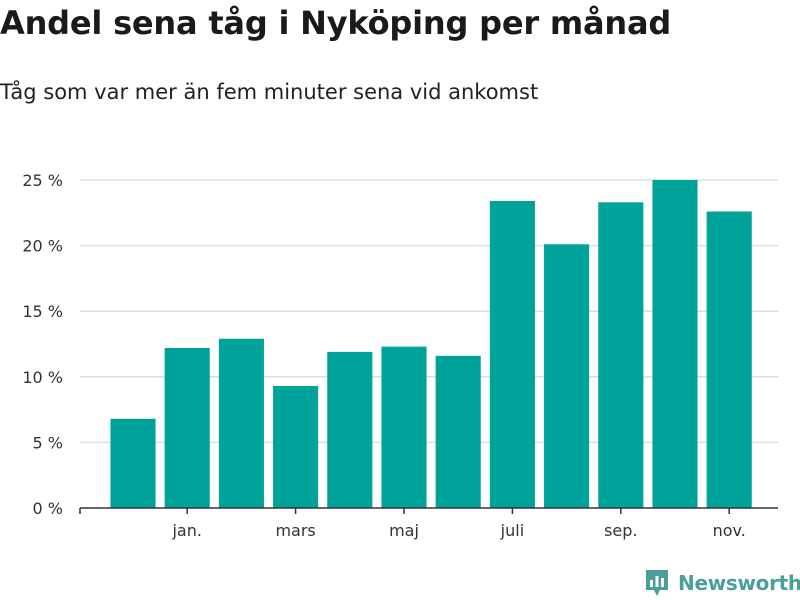 This screenshot has height=600, width=800. Describe the element at coordinates (404, 530) in the screenshot. I see `x-tick-label: maj` at that location.